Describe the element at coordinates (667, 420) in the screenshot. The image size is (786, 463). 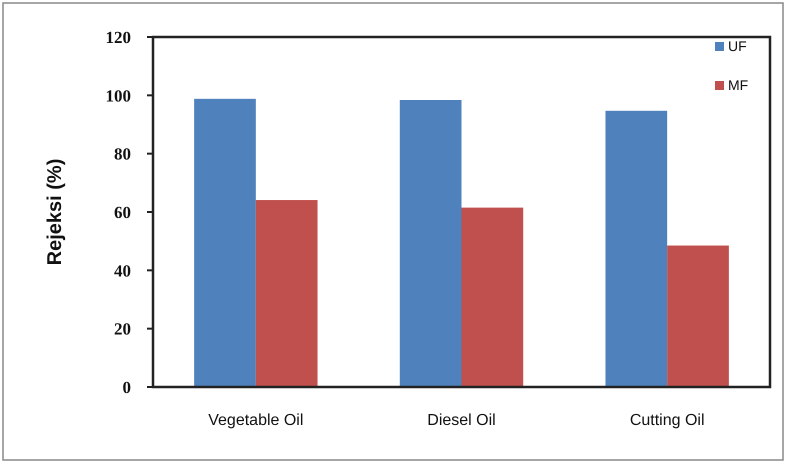
I see `x-tick-label: Cutting Oil` at that location.